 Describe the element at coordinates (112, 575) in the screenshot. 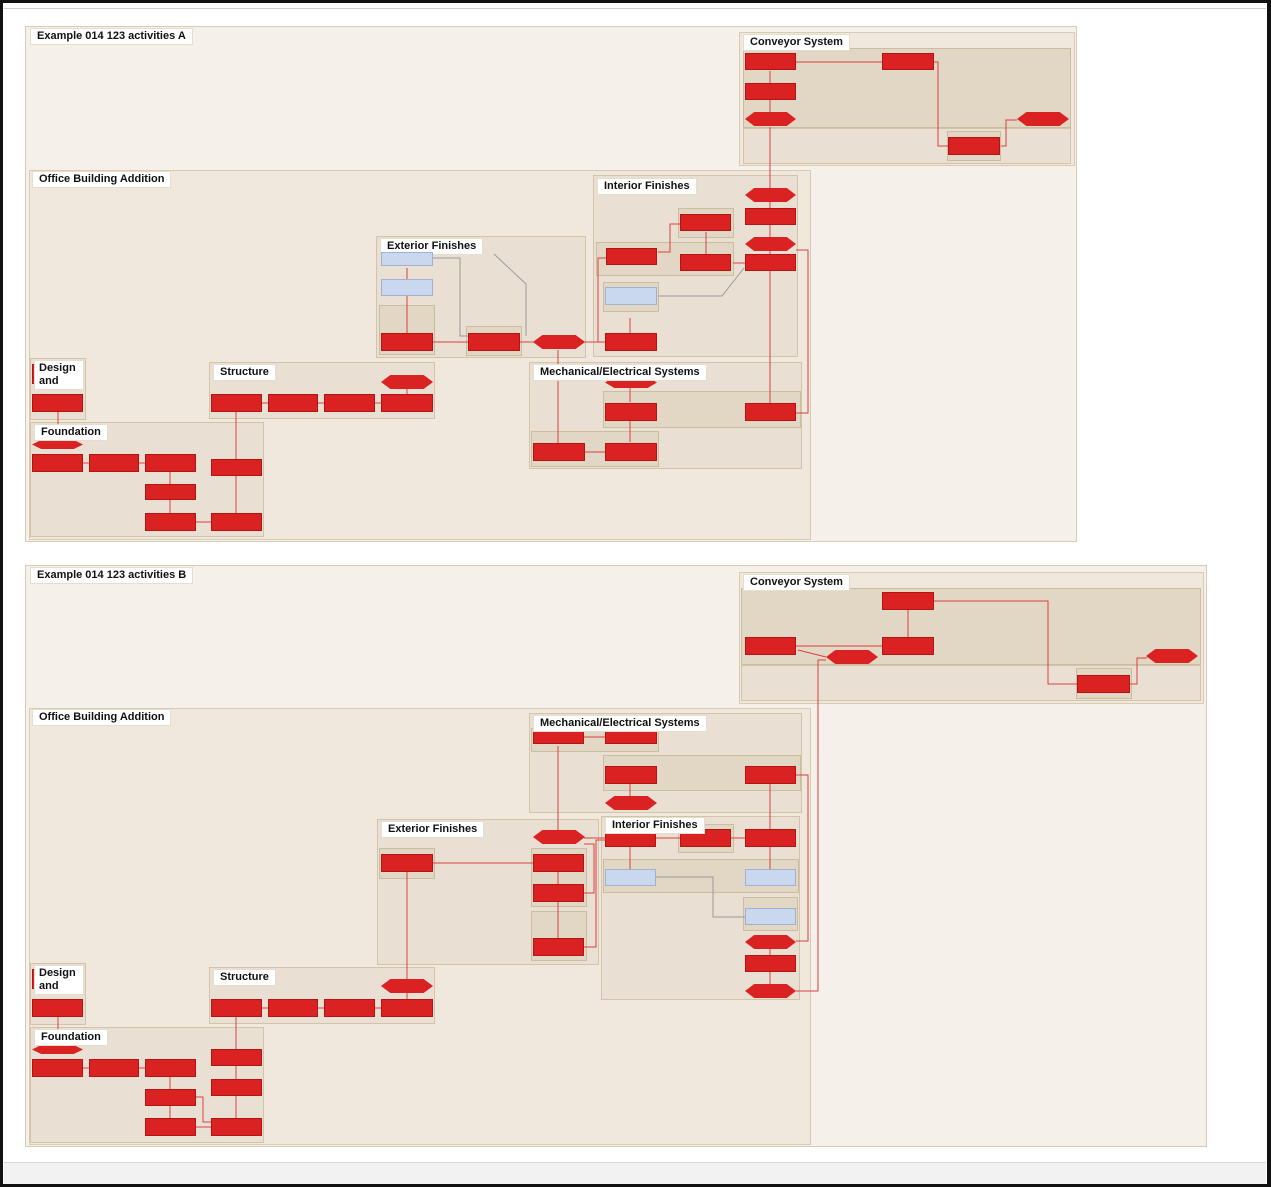

I see `project-title: Example 014 123 activities B` at that location.